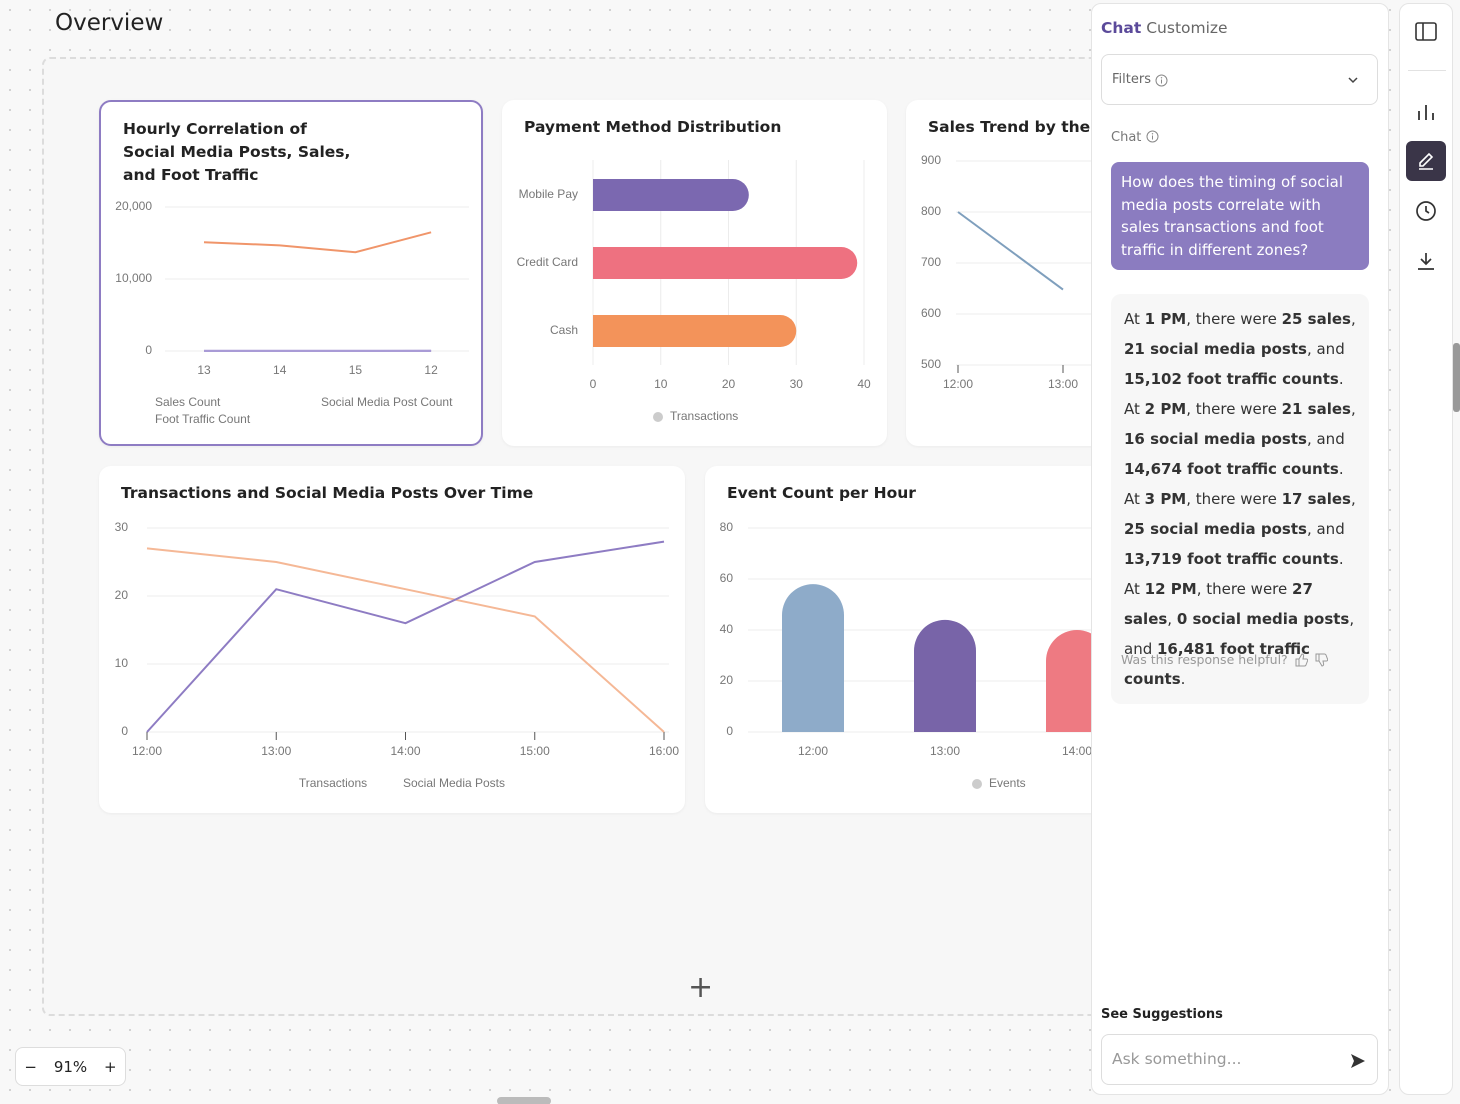 This screenshot has width=1460, height=1104. I want to click on bold-text: 12 PM, so click(1170, 589).